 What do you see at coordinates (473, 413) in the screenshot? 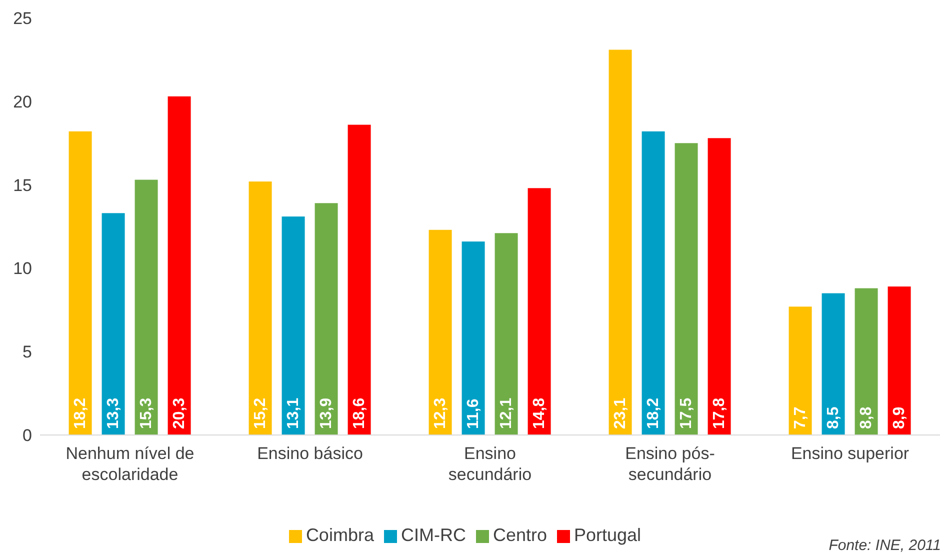
I see `data-label: 11,6` at bounding box center [473, 413].